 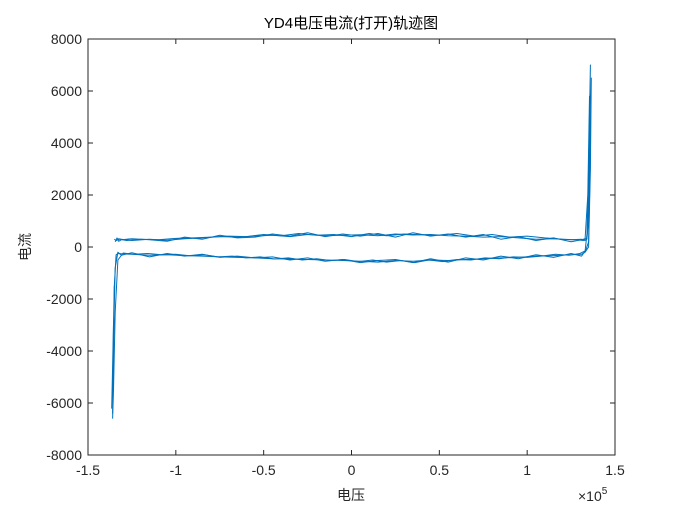 What do you see at coordinates (352, 470) in the screenshot?
I see `x-tick-label: 0` at bounding box center [352, 470].